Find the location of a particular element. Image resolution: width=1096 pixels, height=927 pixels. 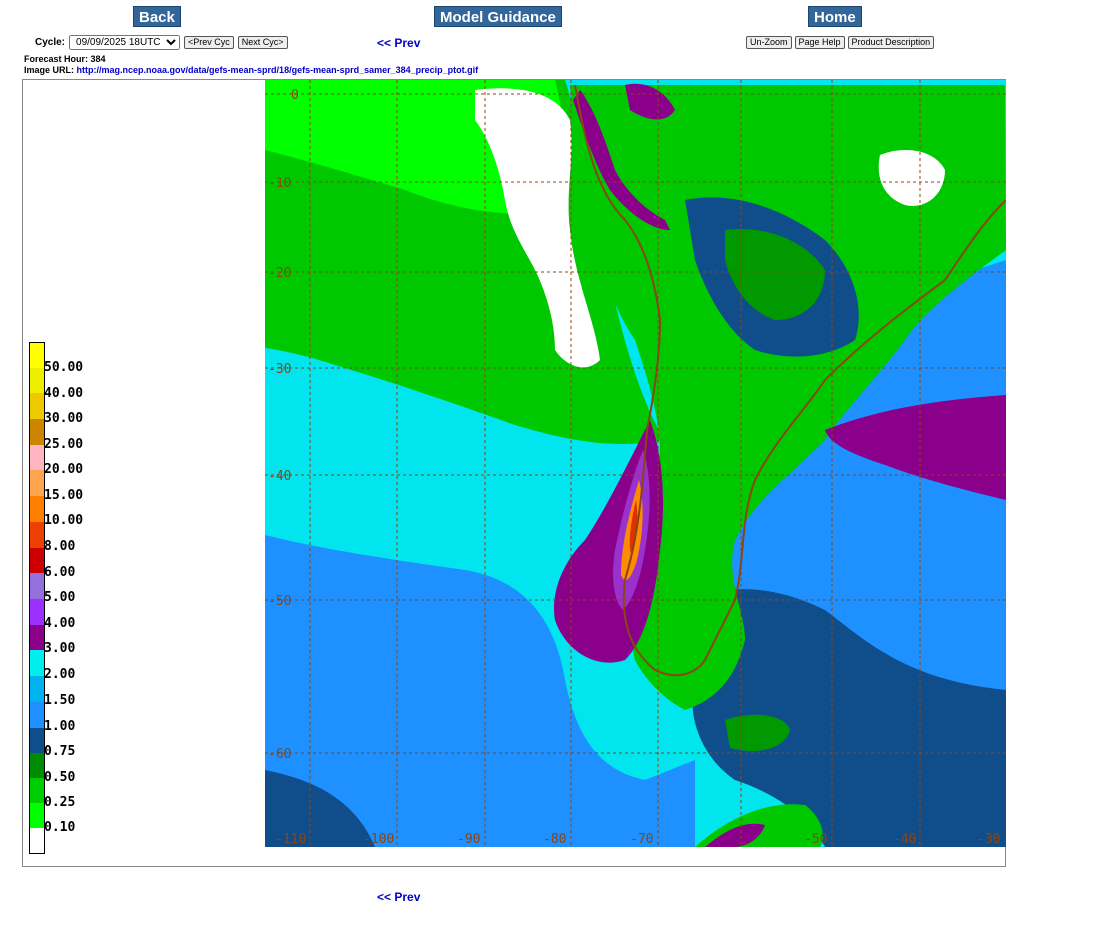

lon-label-40: -40 is located at coordinates (904, 839).